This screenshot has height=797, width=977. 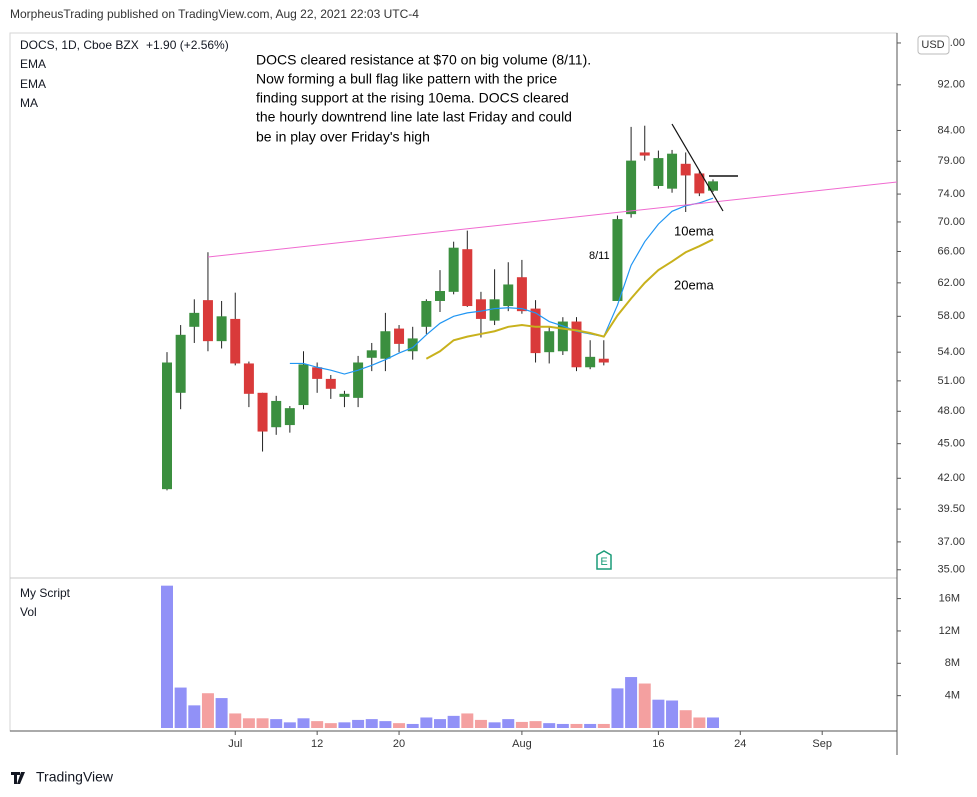 I want to click on indicator-line, so click(x=569, y=299).